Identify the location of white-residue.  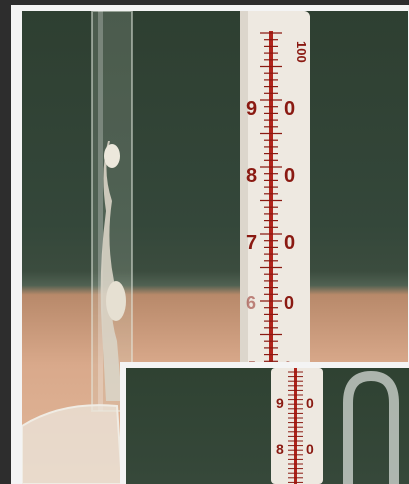
(111, 271).